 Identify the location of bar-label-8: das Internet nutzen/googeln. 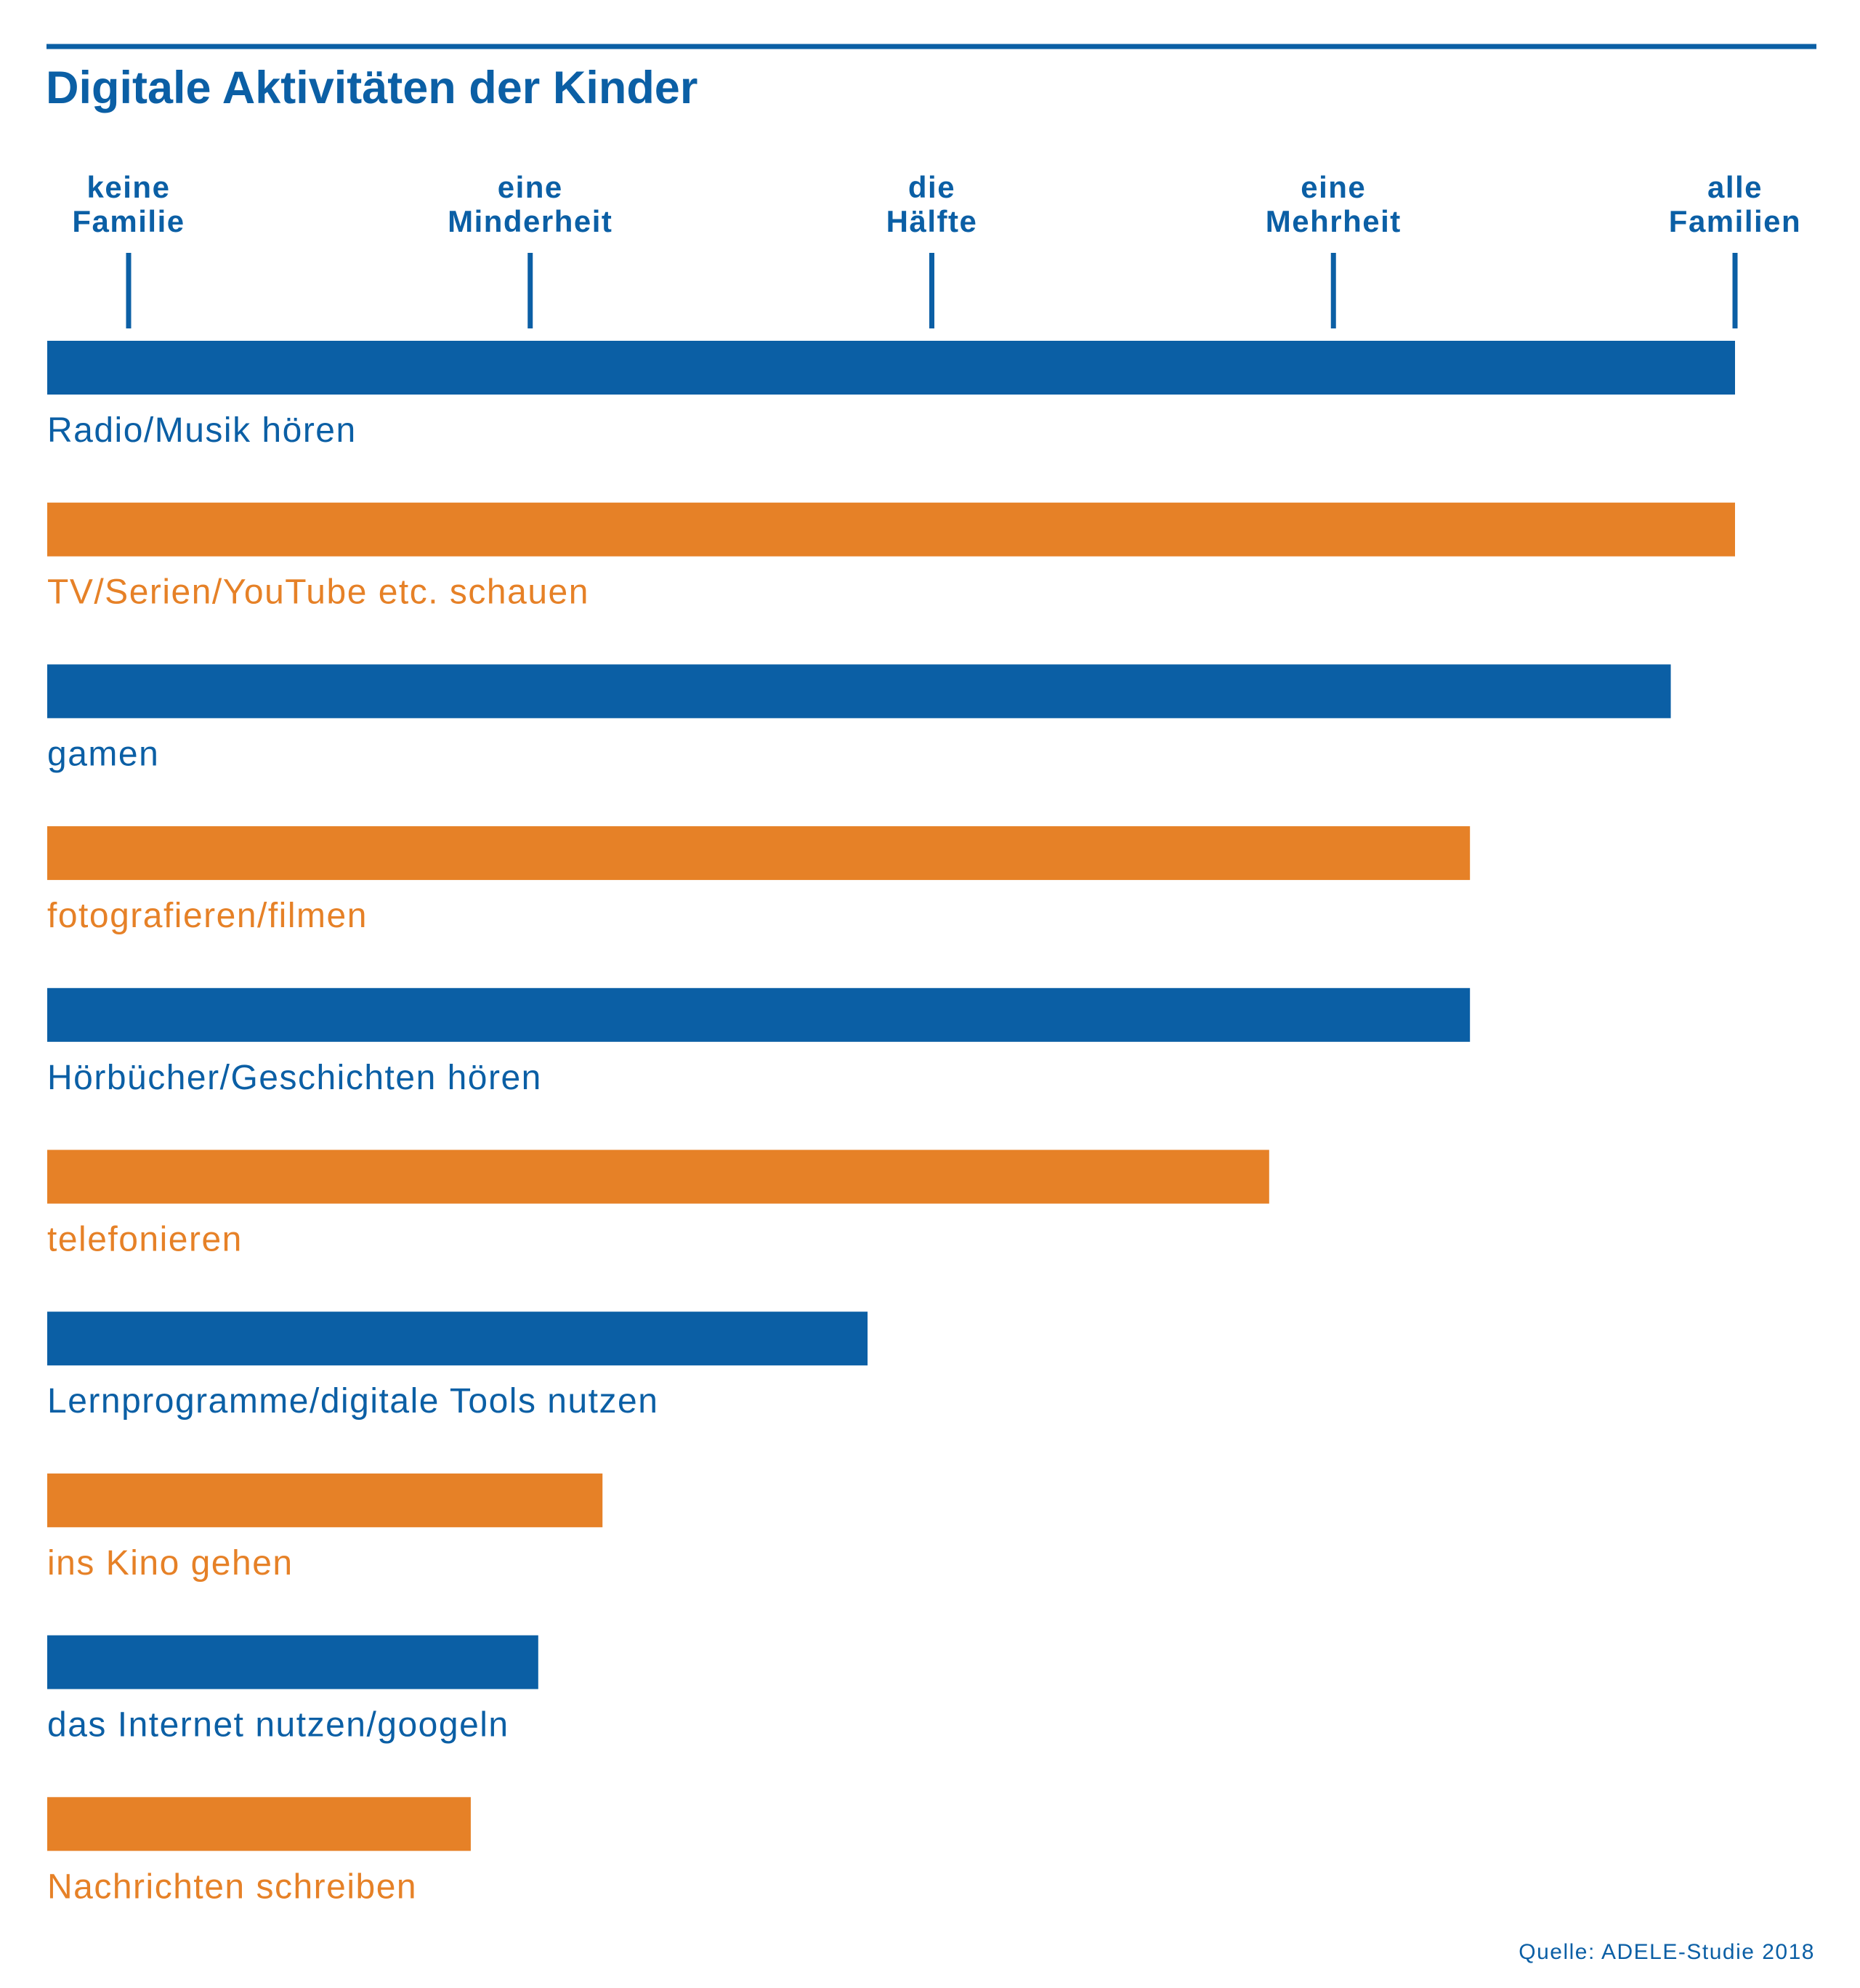
(278, 1725).